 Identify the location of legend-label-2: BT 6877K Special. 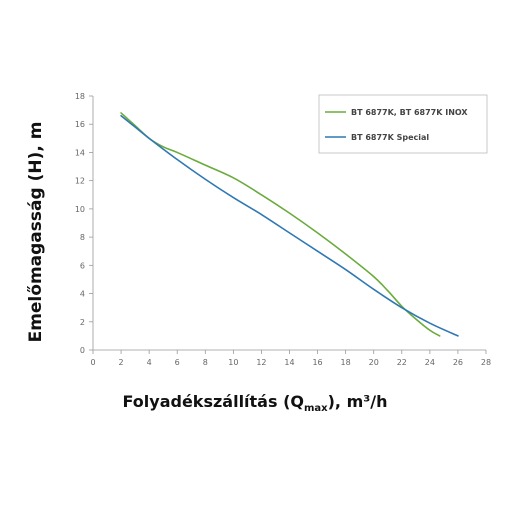
(390, 137).